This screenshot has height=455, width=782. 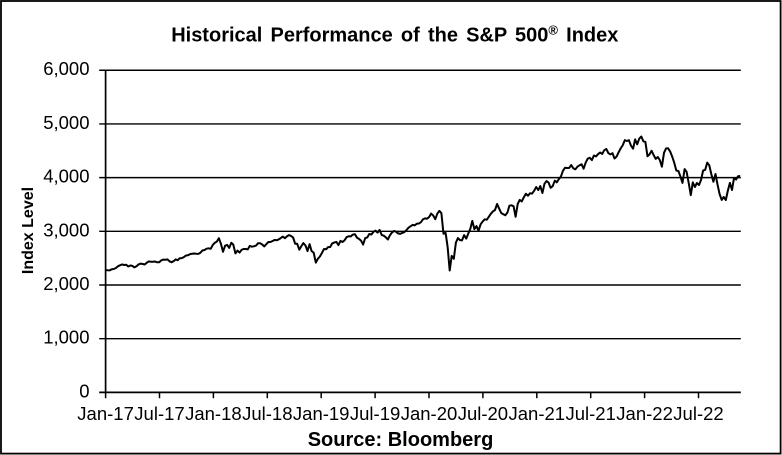 I want to click on svg-text: 4,000, so click(x=66, y=176).